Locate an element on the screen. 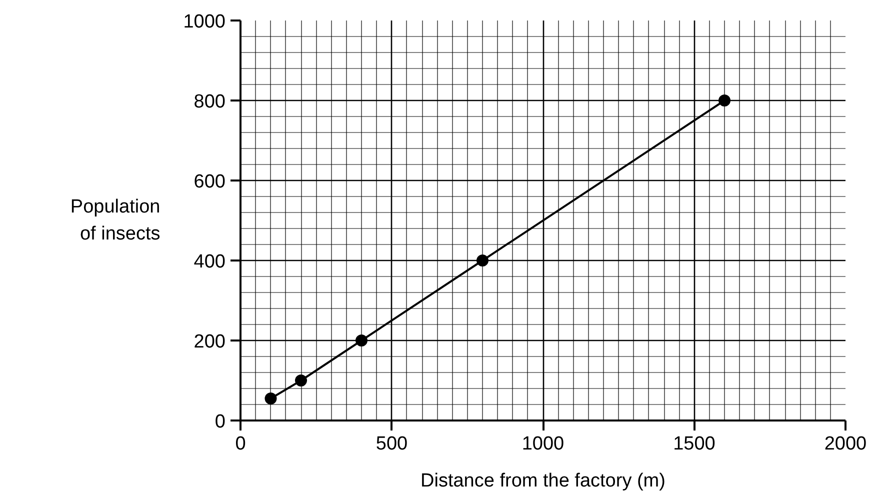 The width and height of the screenshot is (880, 494). x-tick-label: 0 is located at coordinates (240, 444).